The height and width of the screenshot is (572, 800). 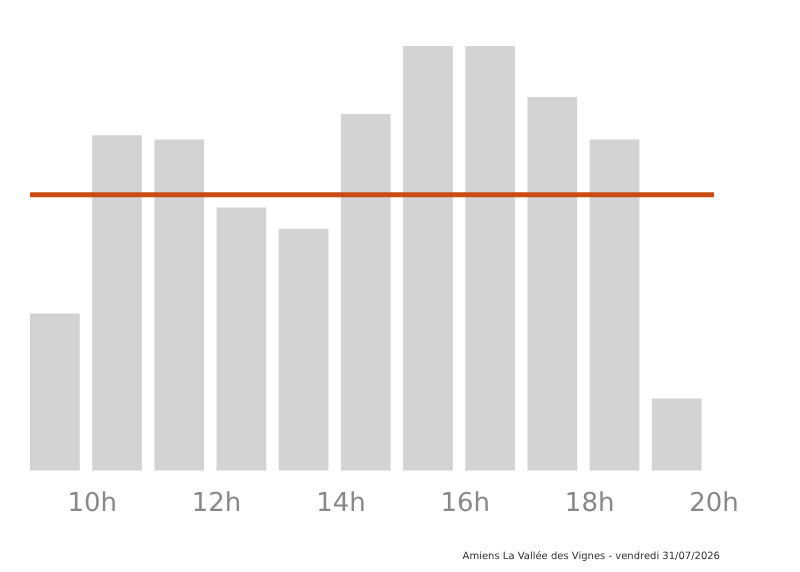 I want to click on x-tick-label: 16h, so click(x=465, y=504).